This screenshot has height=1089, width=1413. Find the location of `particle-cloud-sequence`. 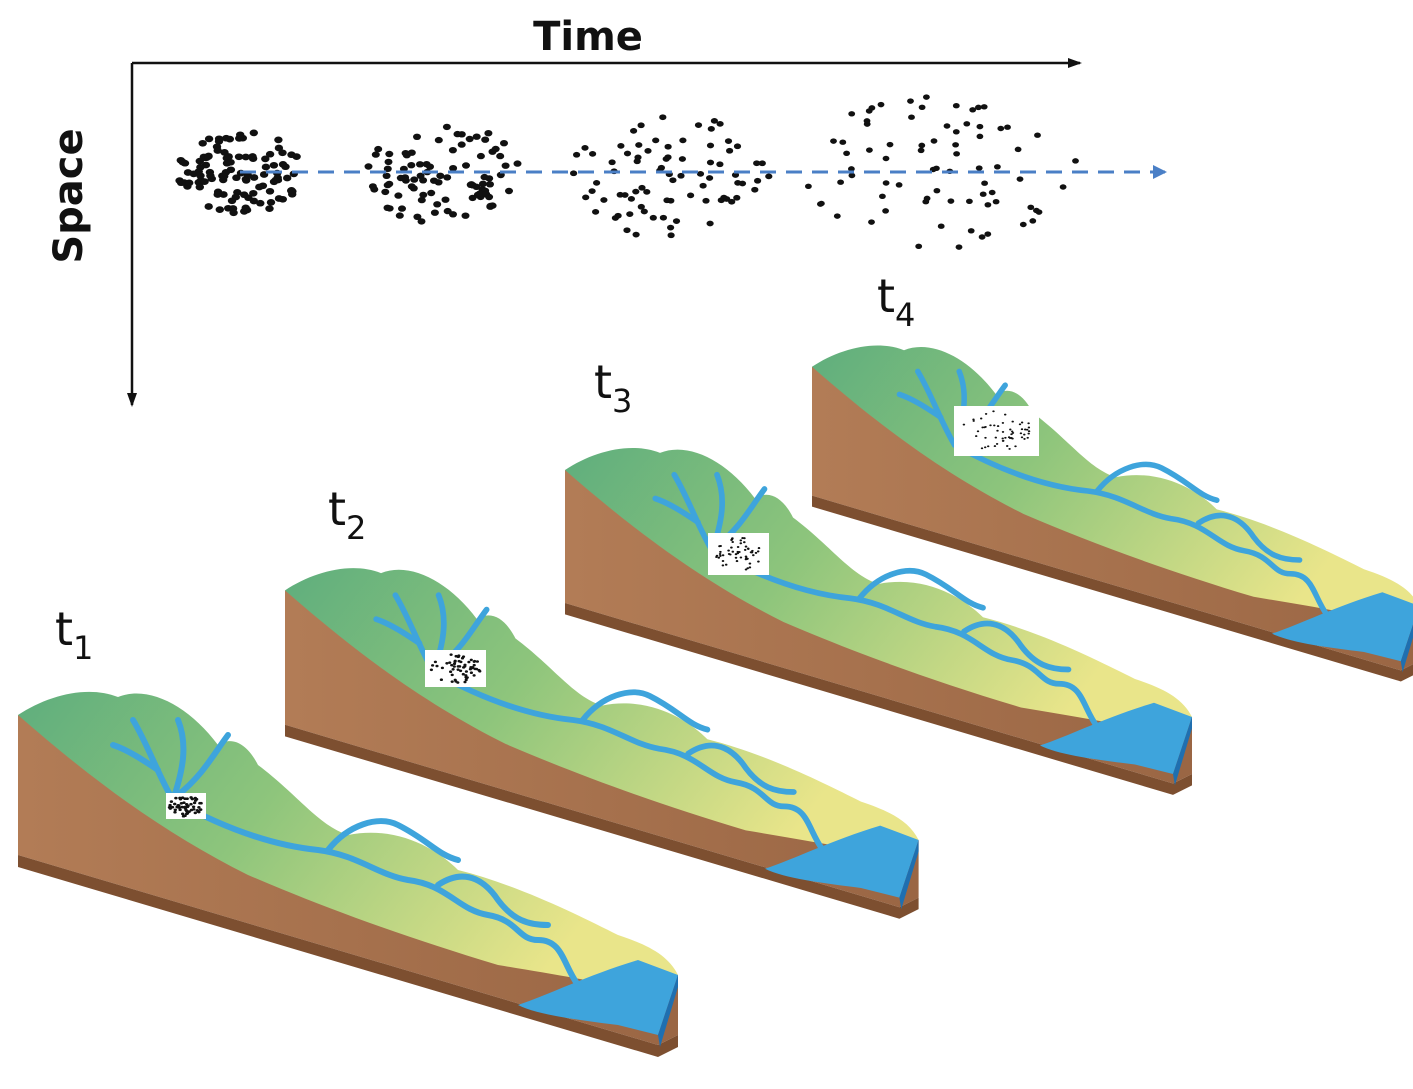

particle-cloud-sequence is located at coordinates (627, 172).